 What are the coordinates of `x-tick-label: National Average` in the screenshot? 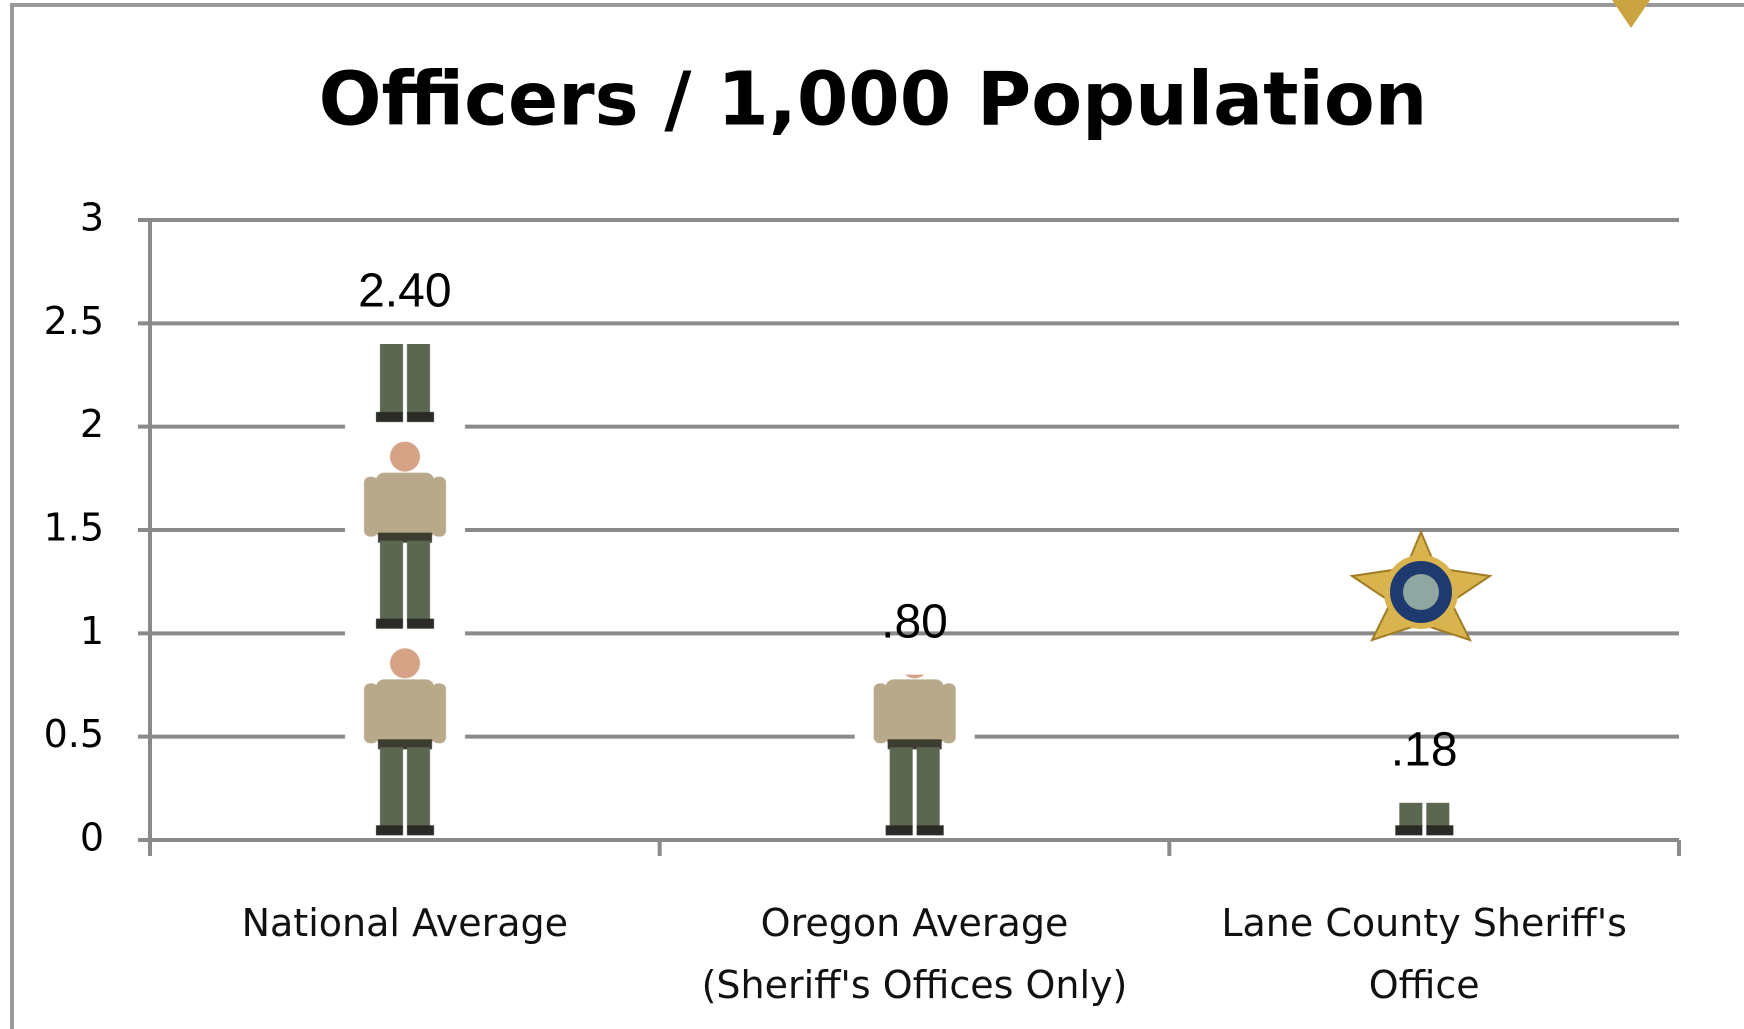 It's located at (405, 923).